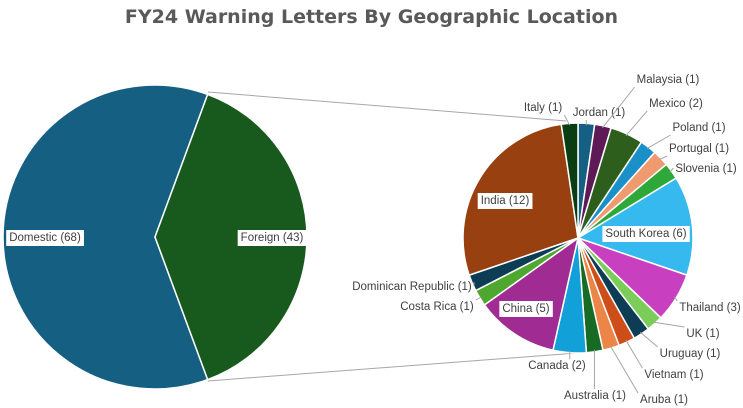 Image resolution: width=743 pixels, height=408 pixels. What do you see at coordinates (231, 237) in the screenshot?
I see `slice-foreign` at bounding box center [231, 237].